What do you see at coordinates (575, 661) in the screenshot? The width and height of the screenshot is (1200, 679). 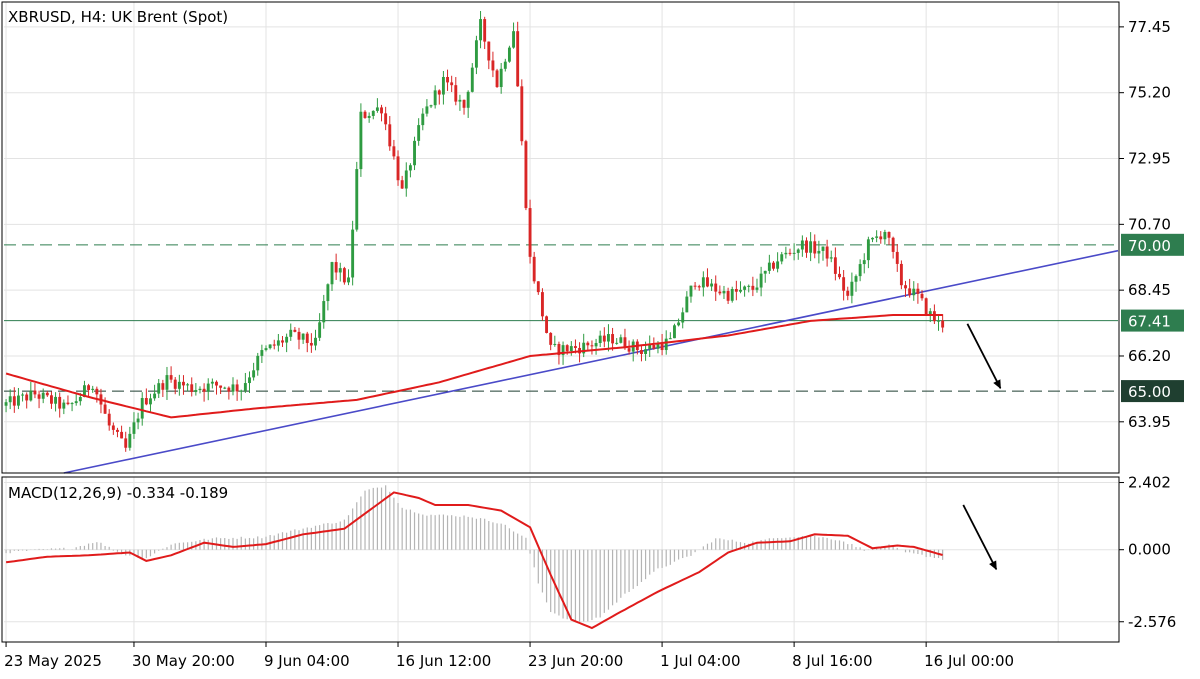 I see `time-tick-label: 23 Jun 20:00` at bounding box center [575, 661].